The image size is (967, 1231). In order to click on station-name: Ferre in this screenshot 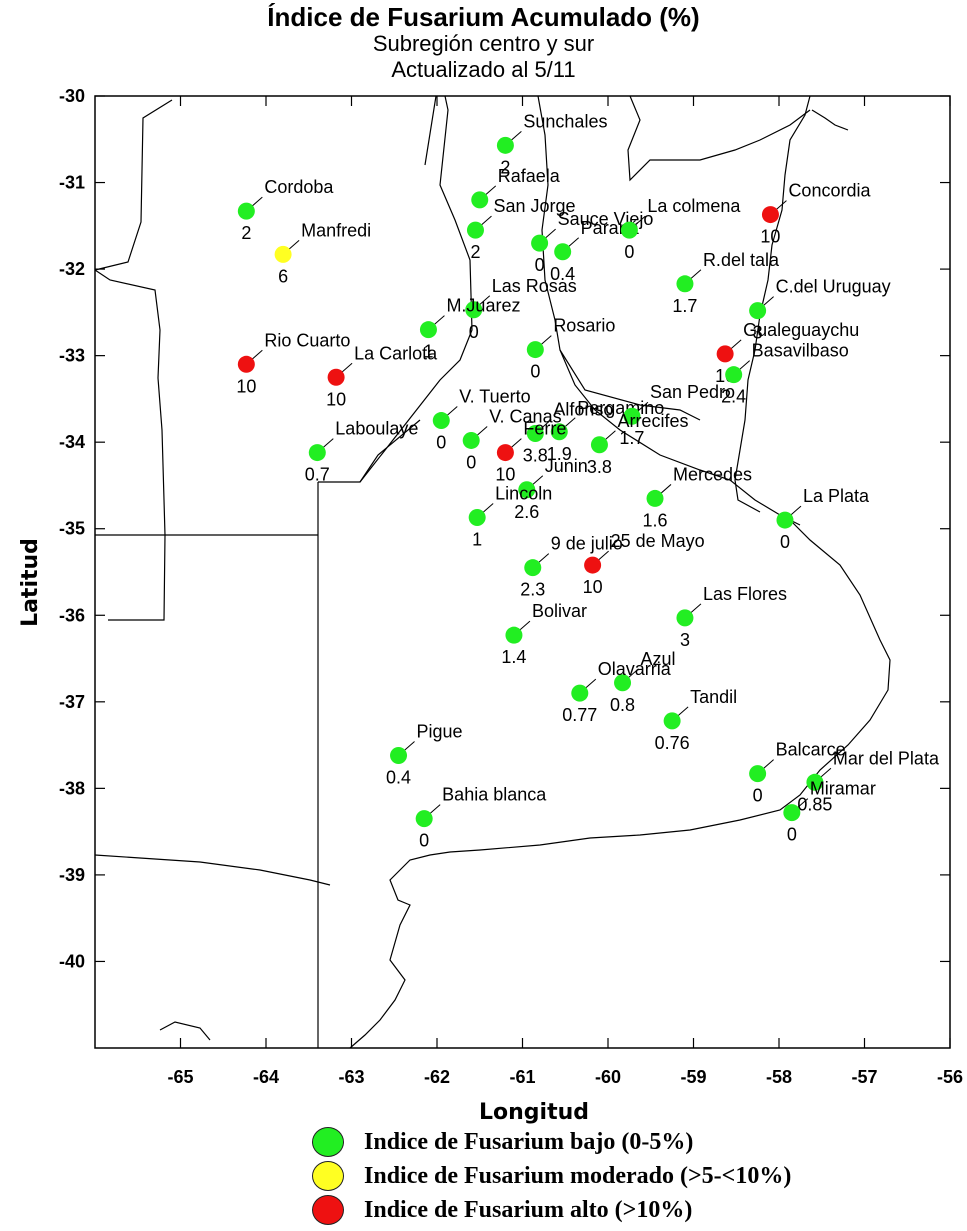, I will do `click(544, 429)`.